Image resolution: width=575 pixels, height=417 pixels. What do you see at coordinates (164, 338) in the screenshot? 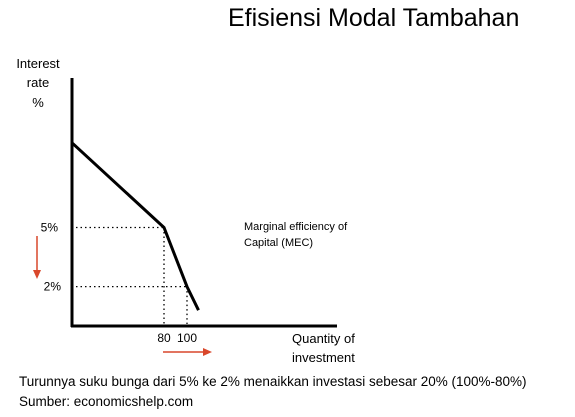
I see `x-tick-label-80: 80` at bounding box center [164, 338].